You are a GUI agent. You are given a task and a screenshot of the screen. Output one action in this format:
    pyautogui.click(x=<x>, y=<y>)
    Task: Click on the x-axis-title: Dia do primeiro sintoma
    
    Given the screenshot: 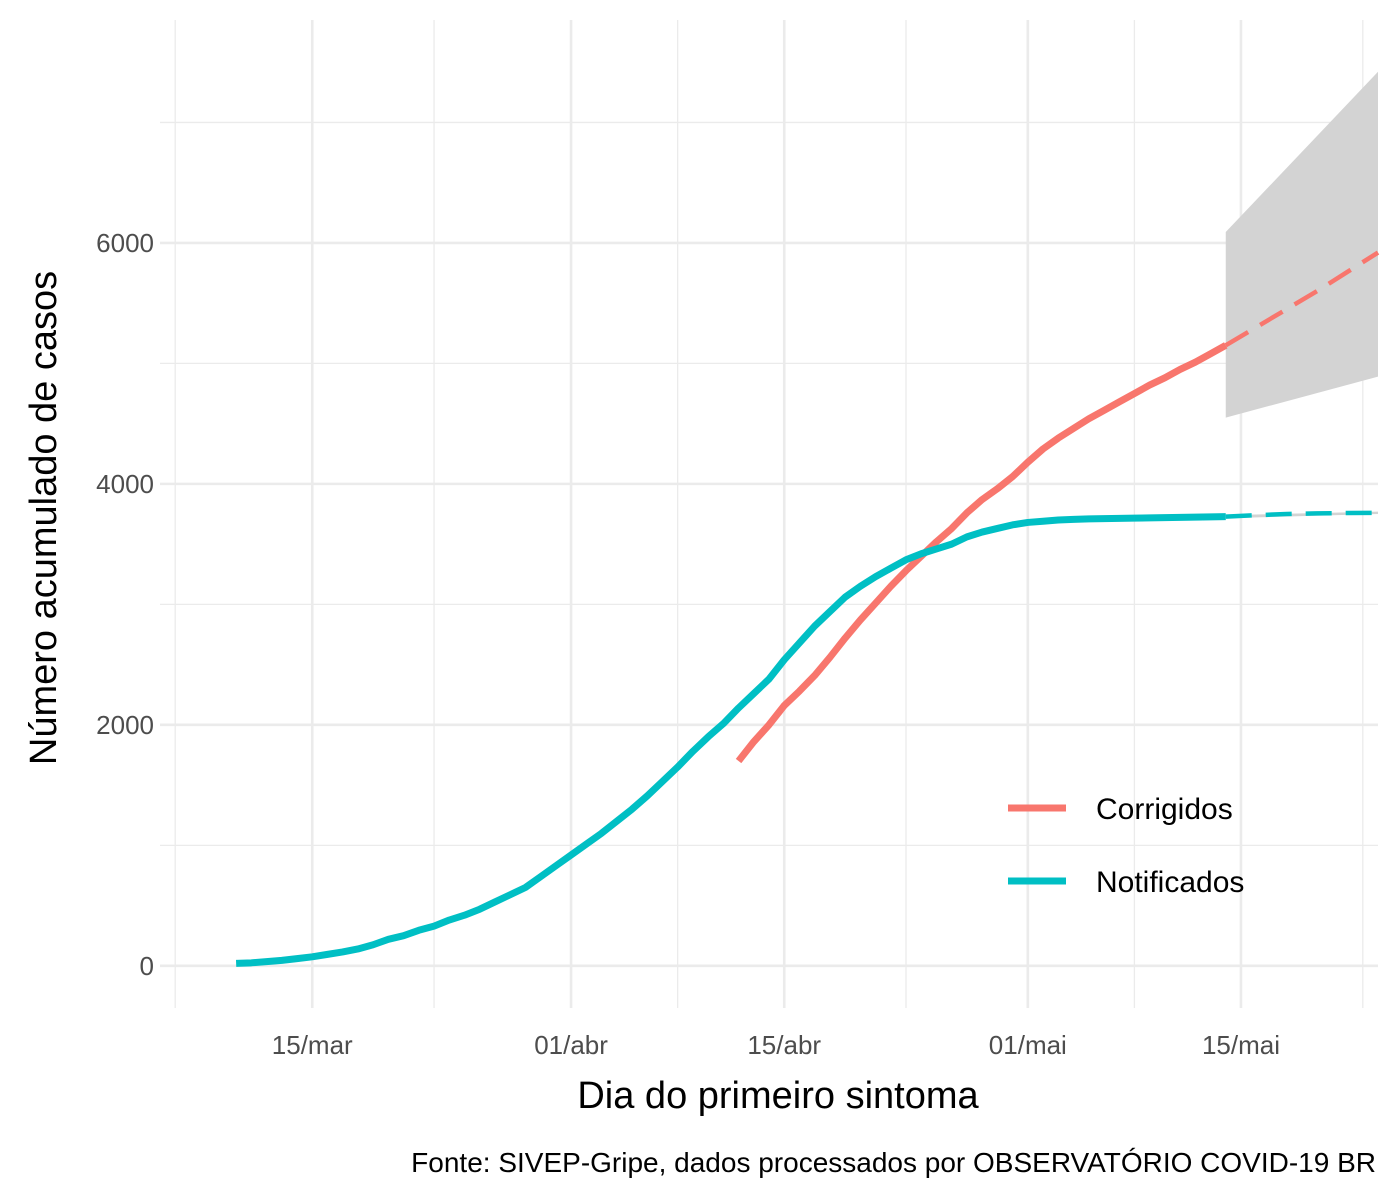 What is the action you would take?
    pyautogui.click(x=778, y=1096)
    